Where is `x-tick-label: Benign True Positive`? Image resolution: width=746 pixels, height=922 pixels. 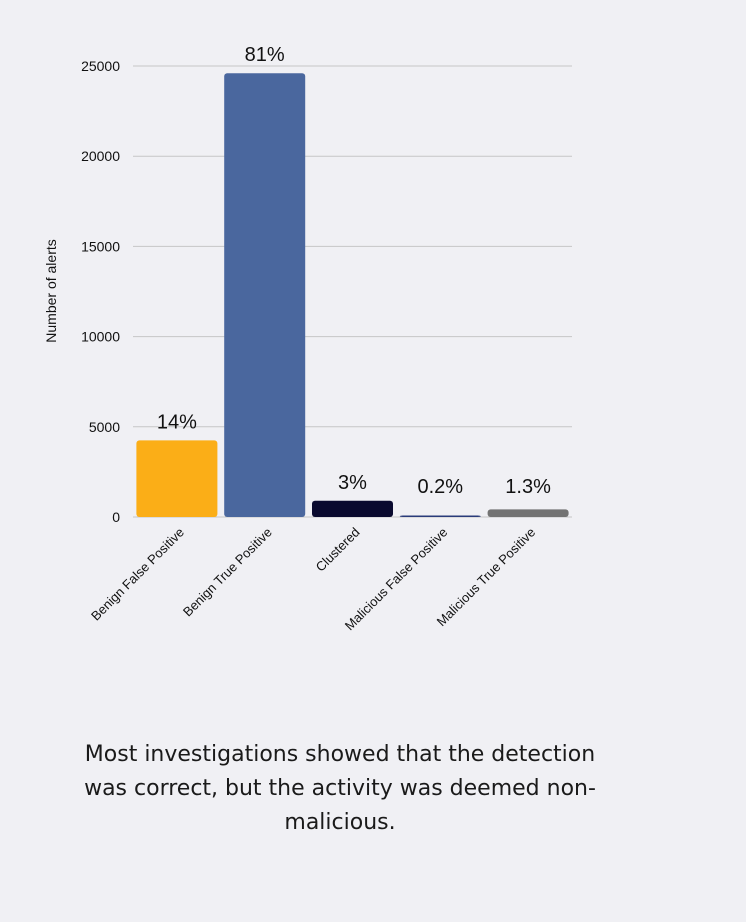 x-tick-label: Benign True Positive is located at coordinates (227, 572).